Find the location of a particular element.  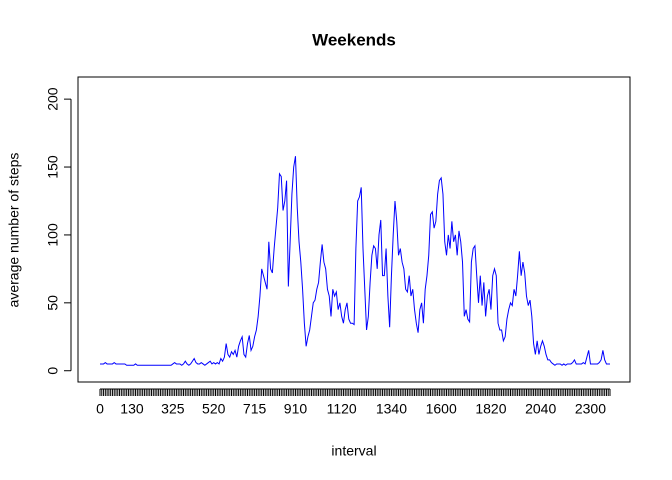

x-tick-label: 325 is located at coordinates (173, 409).